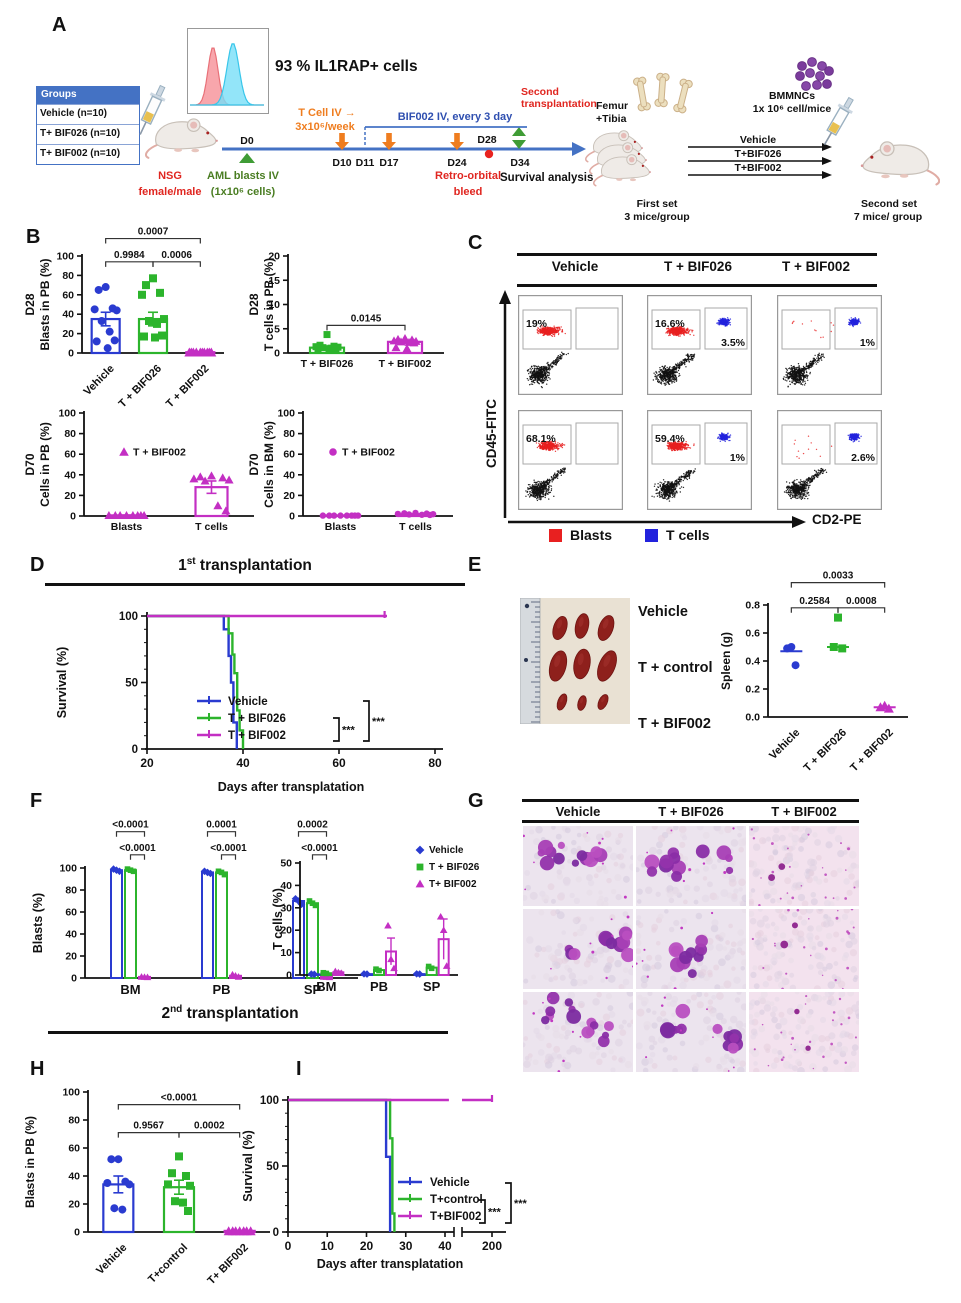  I want to click on transplant-arrows: Vehicle T+BIF026 T+BIF002, so click(760, 156).